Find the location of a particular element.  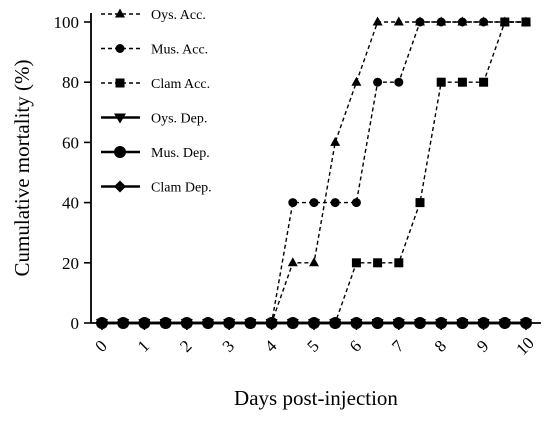

y-tick-label: 80 is located at coordinates (70, 82).